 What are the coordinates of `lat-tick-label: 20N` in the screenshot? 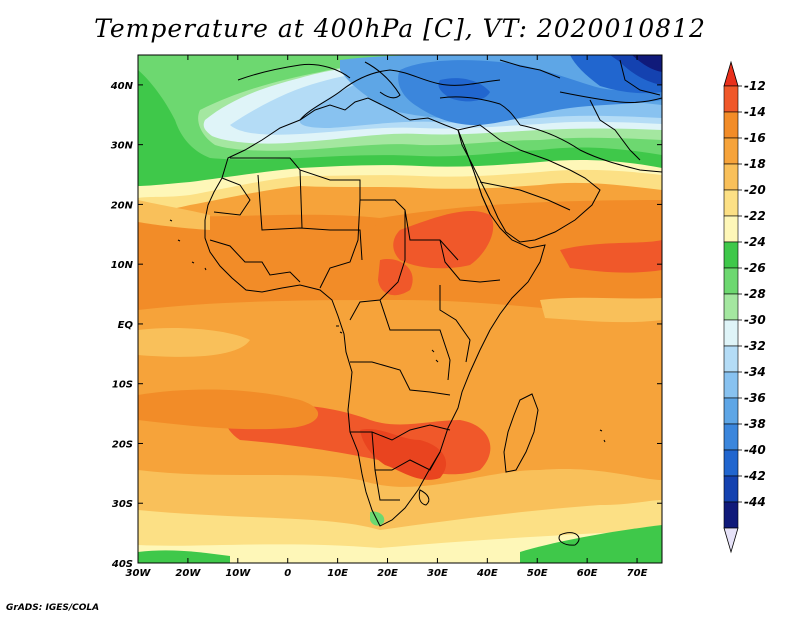 It's located at (122, 205).